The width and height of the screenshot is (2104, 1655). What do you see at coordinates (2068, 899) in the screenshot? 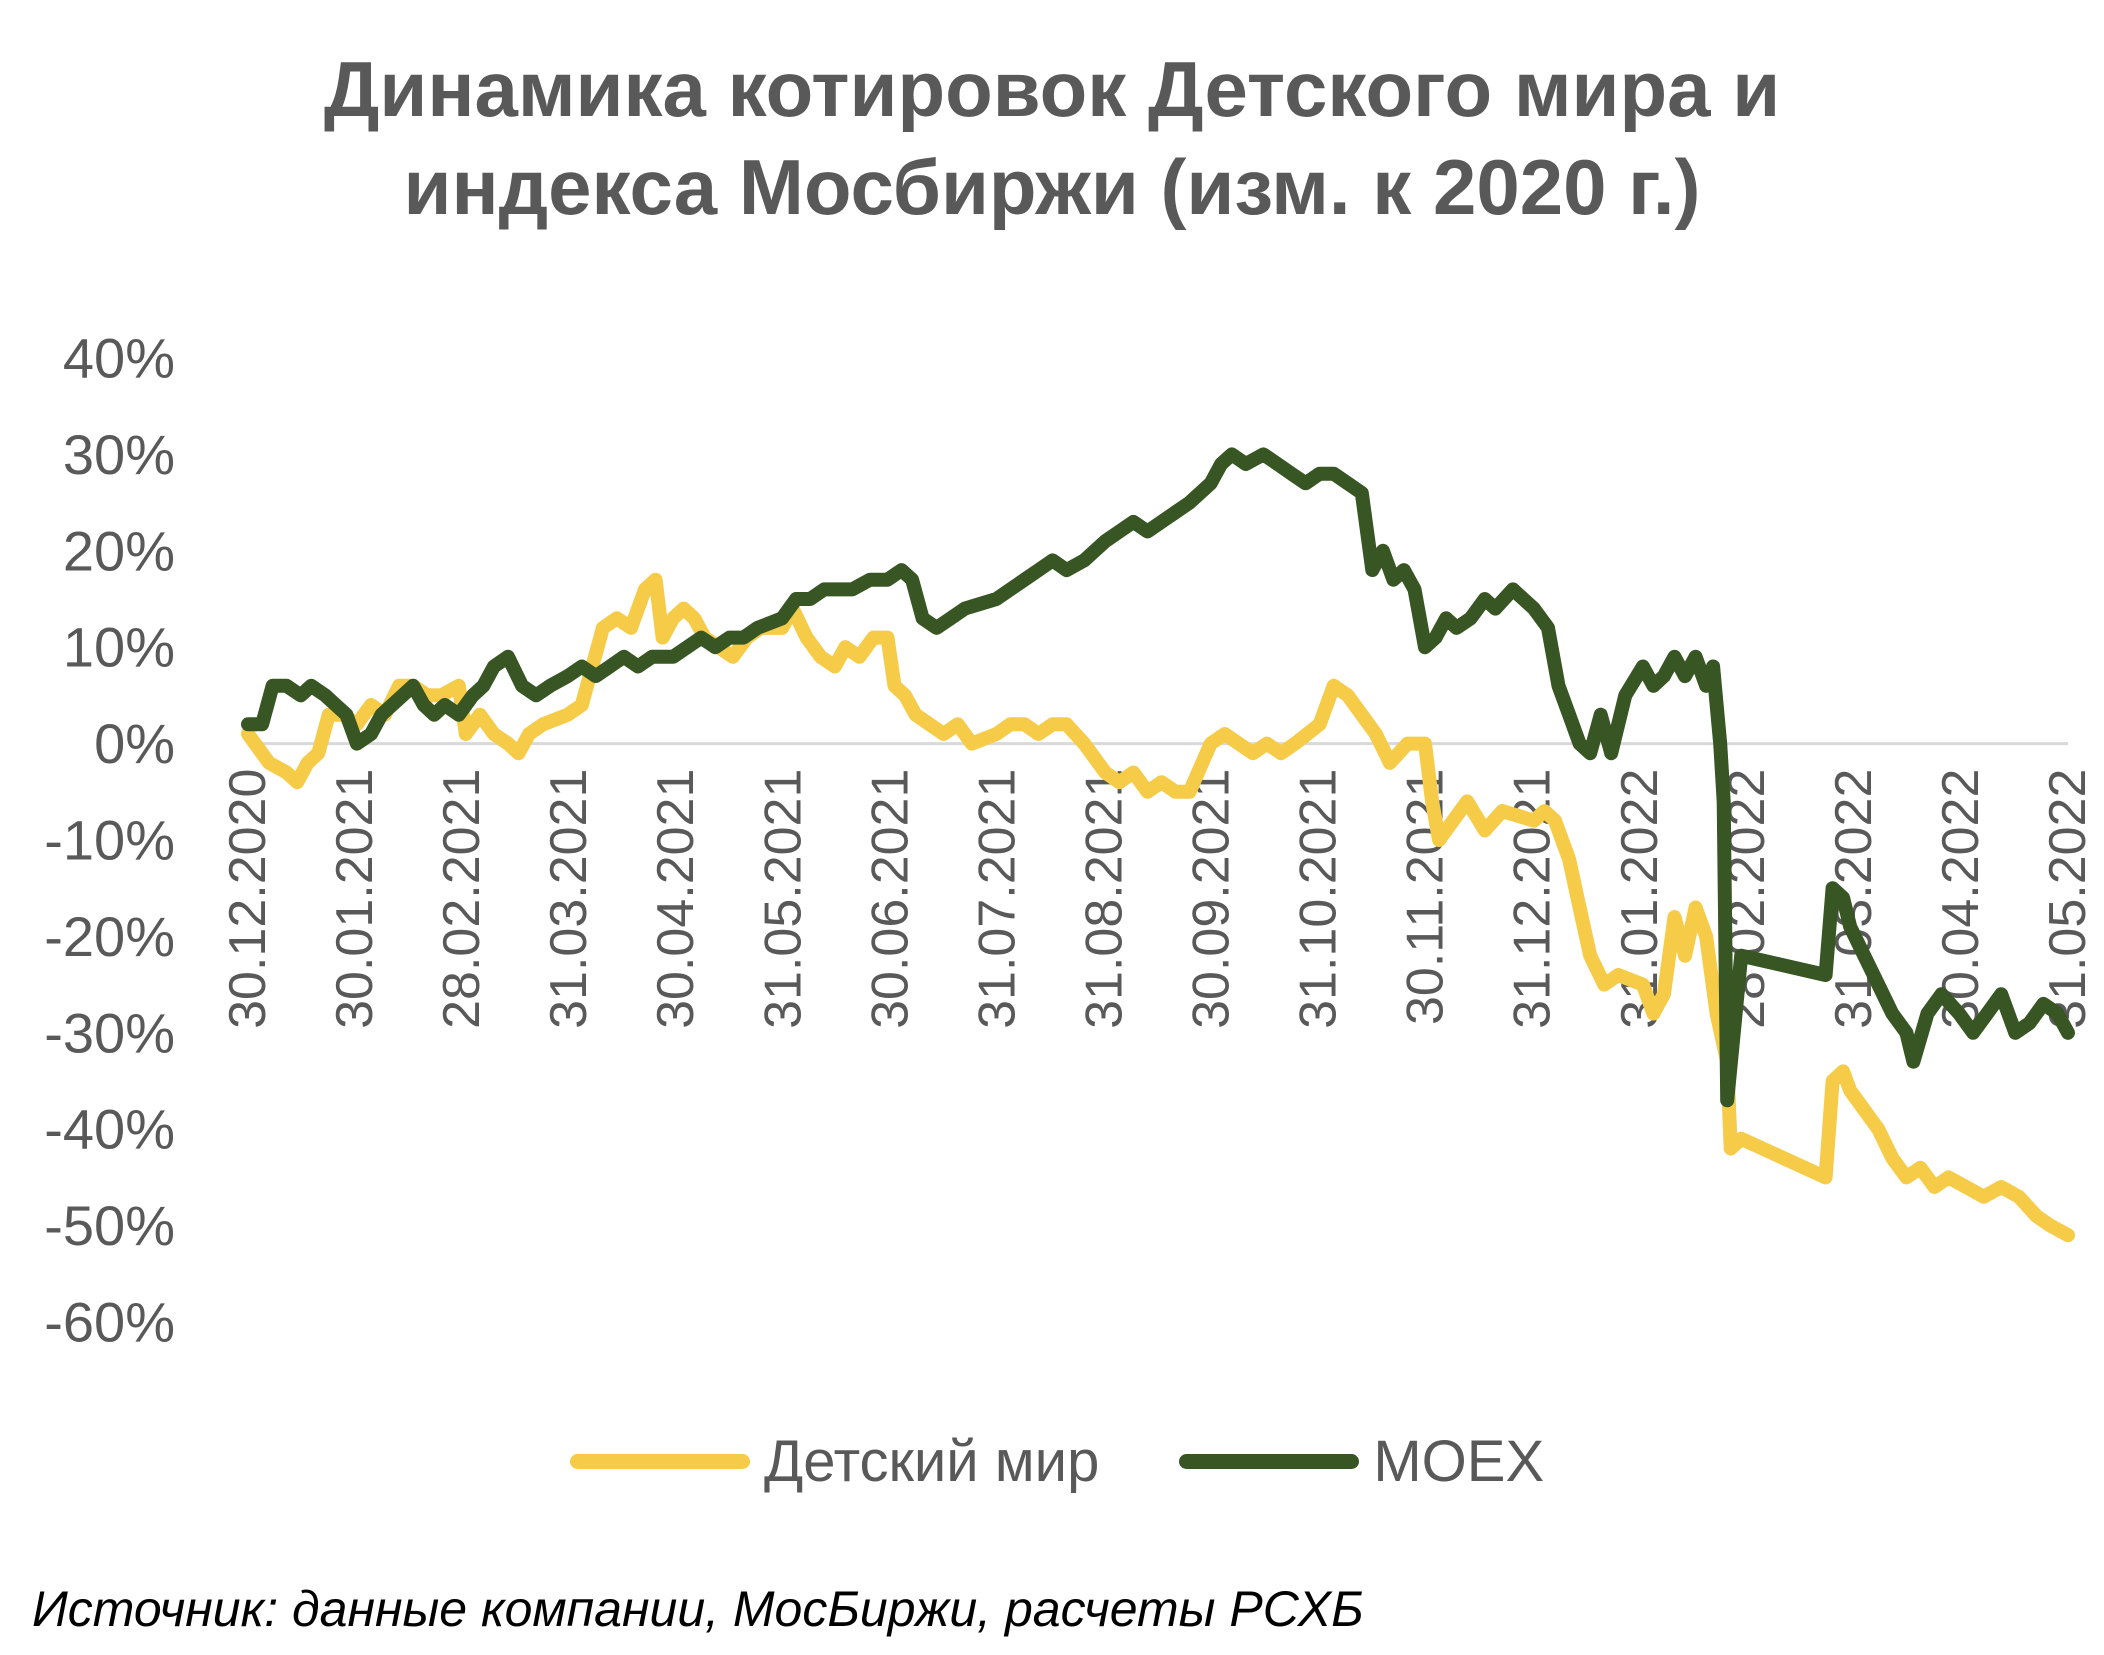
I see `x-tick-label: 31.05.2022` at bounding box center [2068, 899].